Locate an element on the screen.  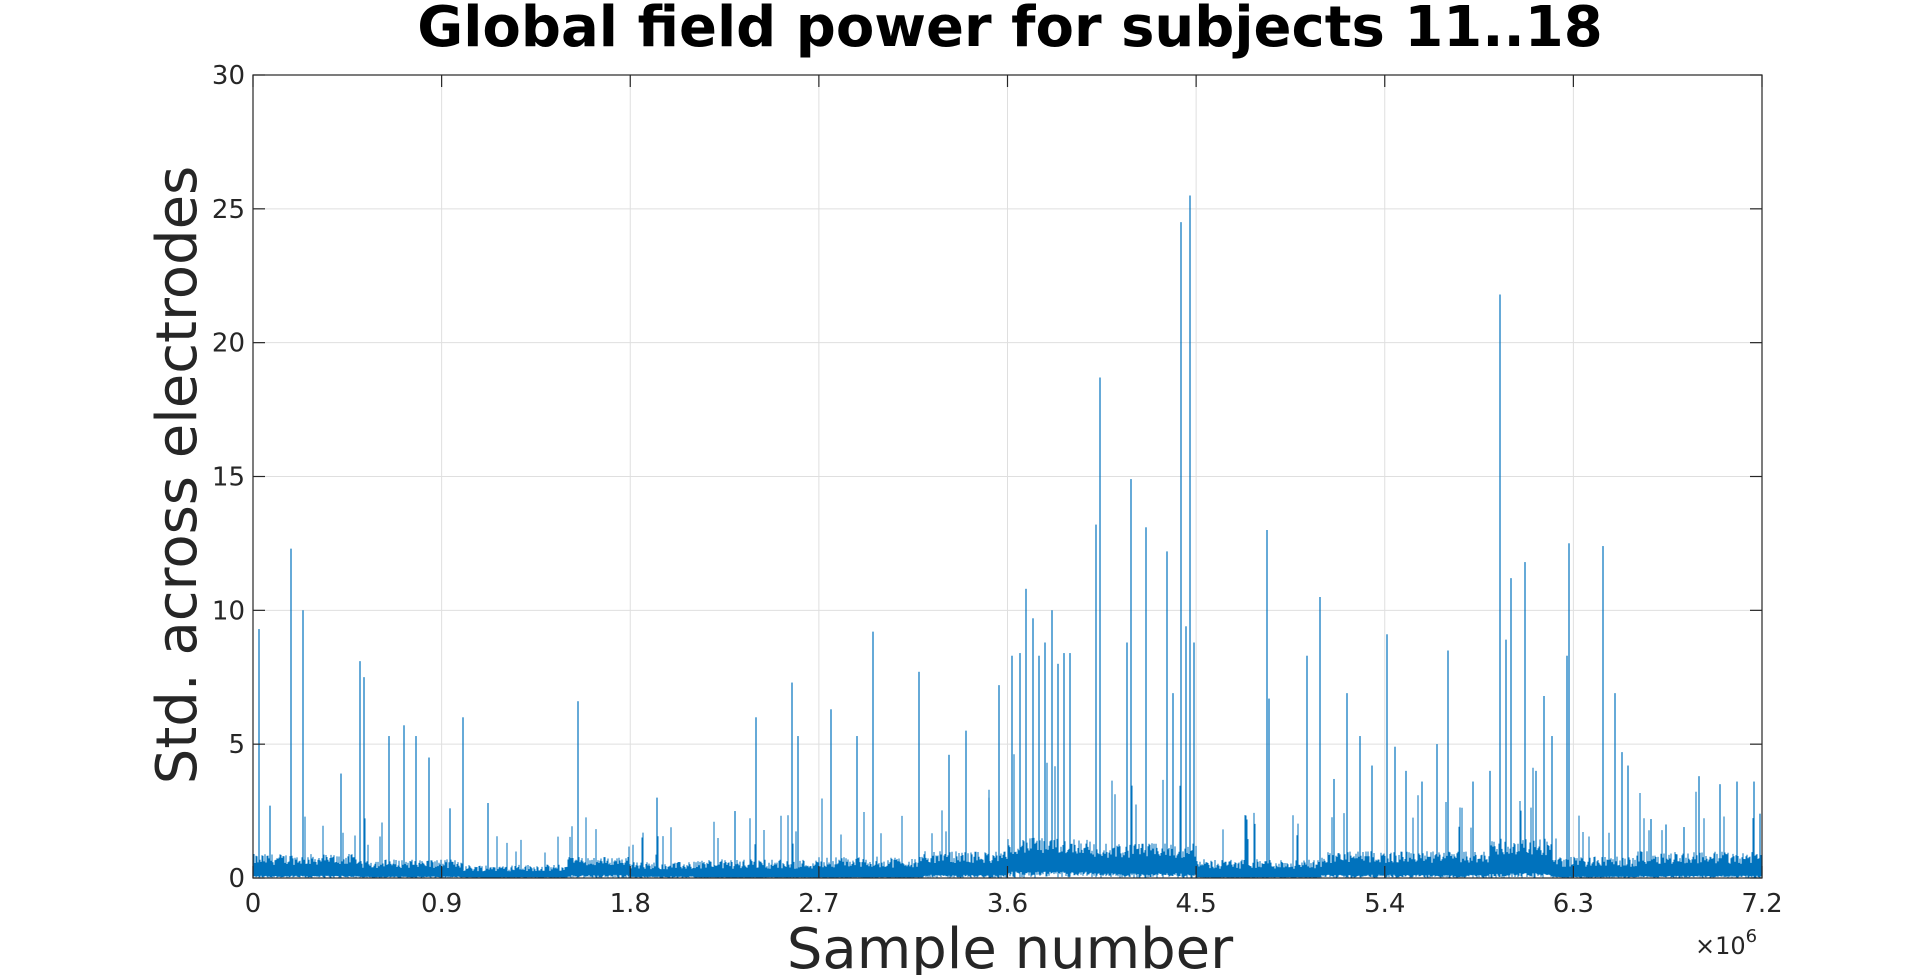
y-tick-label: 20 is located at coordinates (228, 344).